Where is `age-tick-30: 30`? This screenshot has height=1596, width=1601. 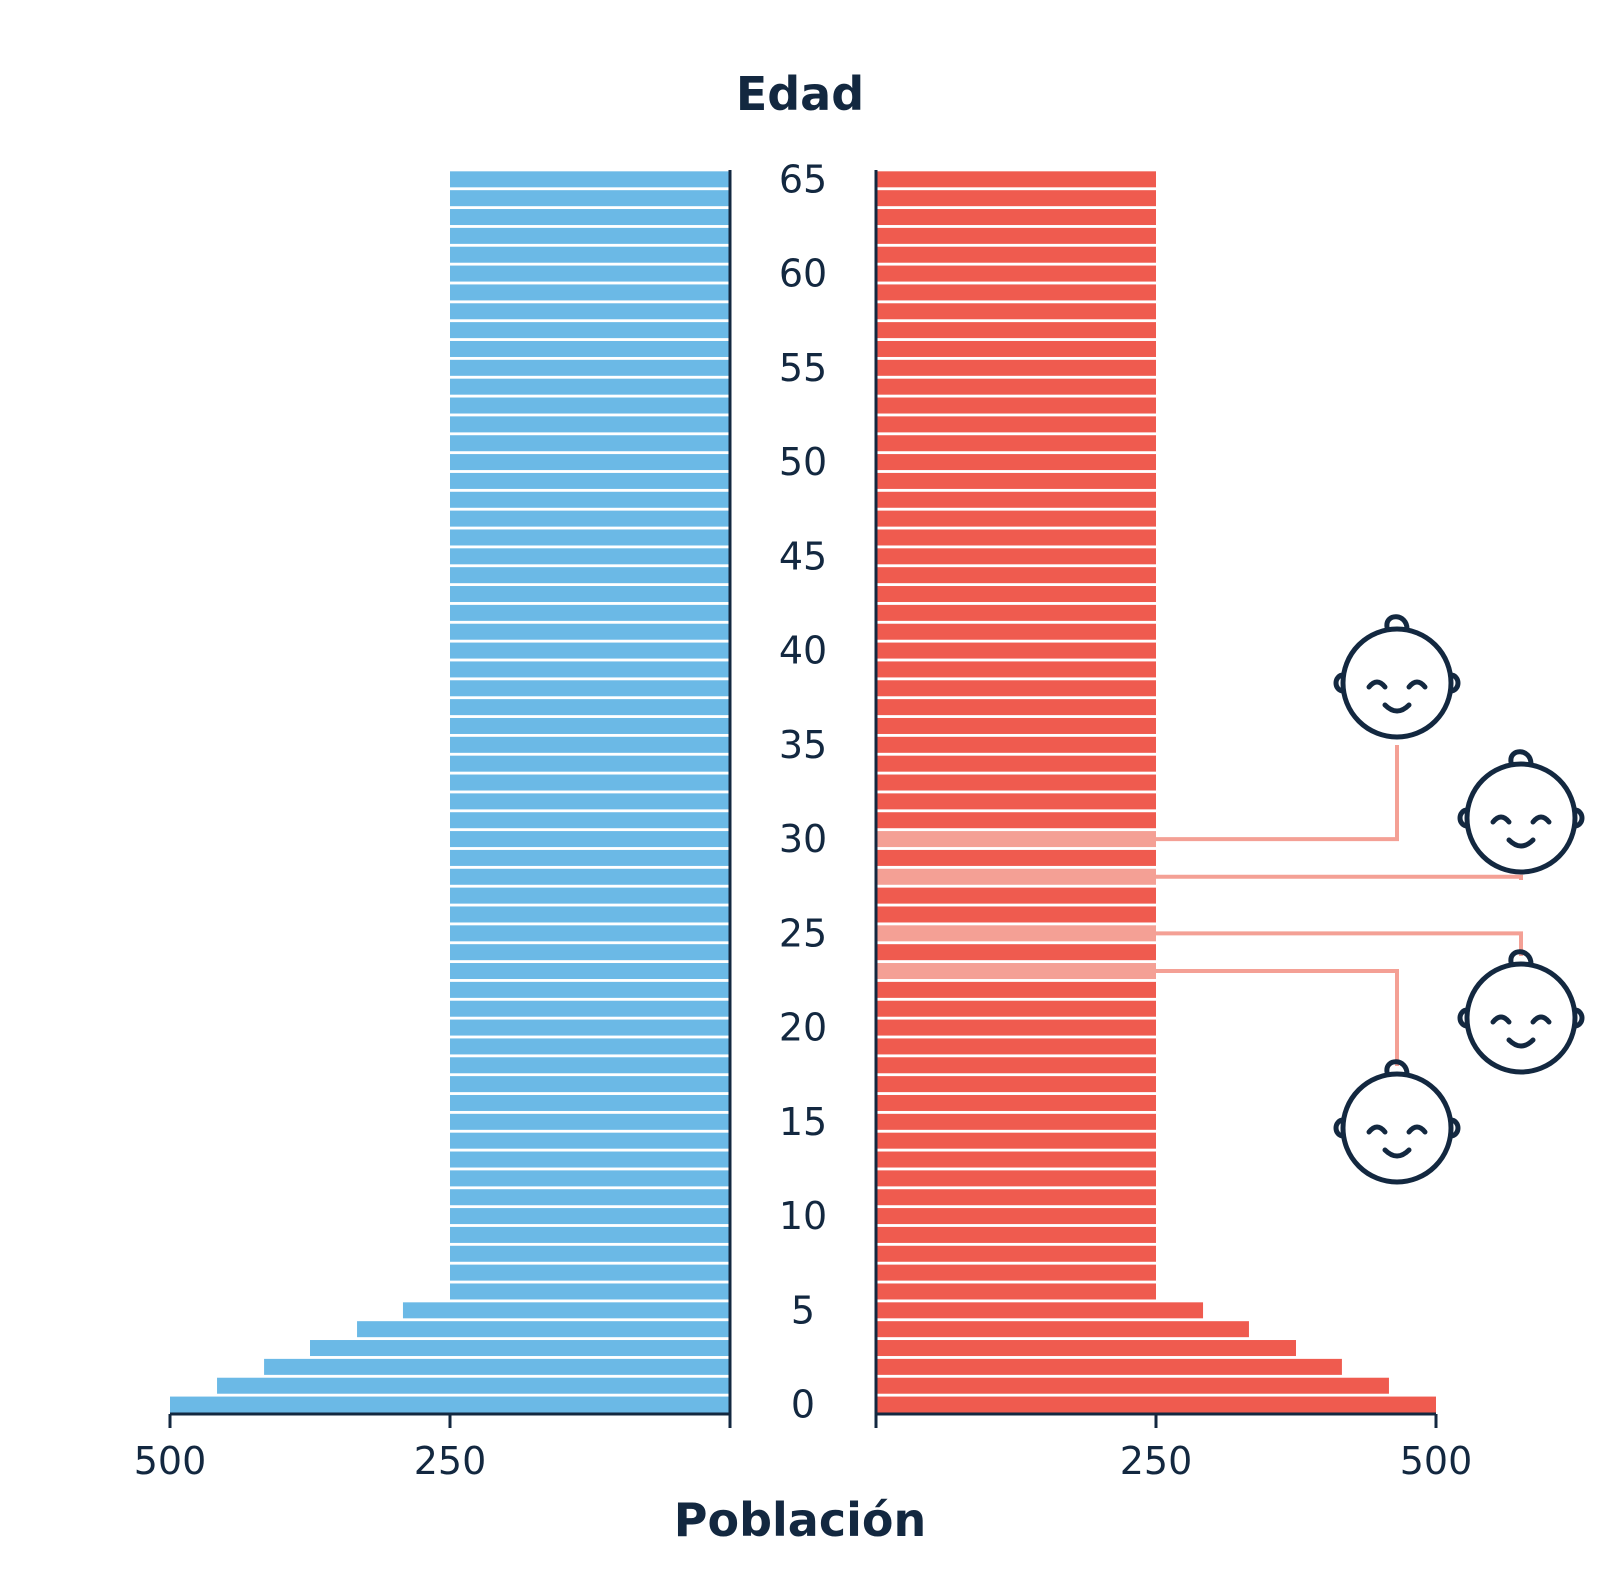
age-tick-30: 30 is located at coordinates (803, 839).